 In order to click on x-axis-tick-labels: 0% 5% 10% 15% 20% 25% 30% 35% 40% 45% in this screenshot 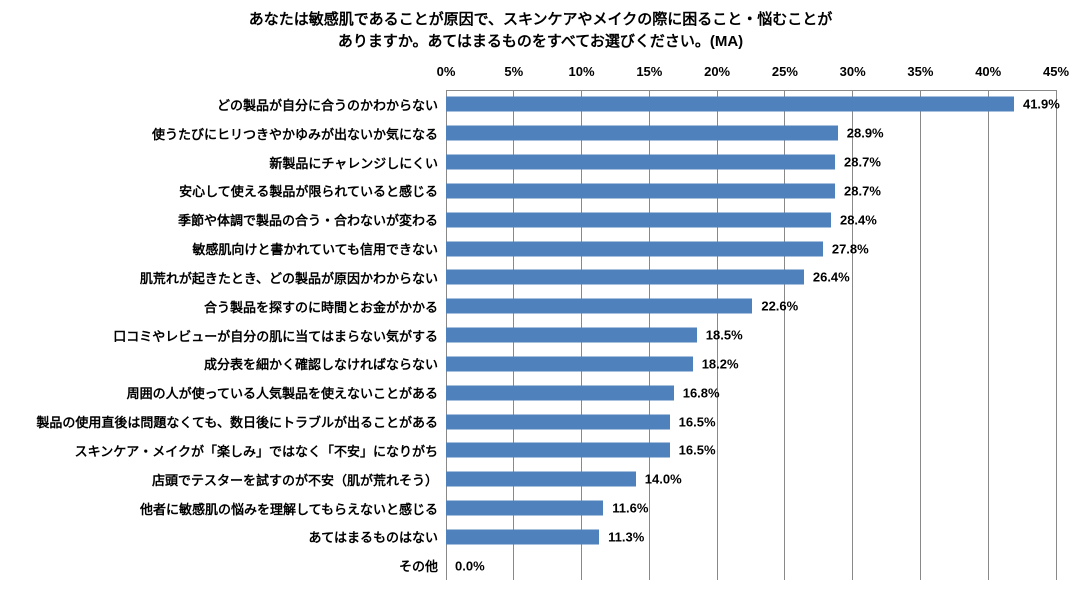, I will do `click(753, 72)`.